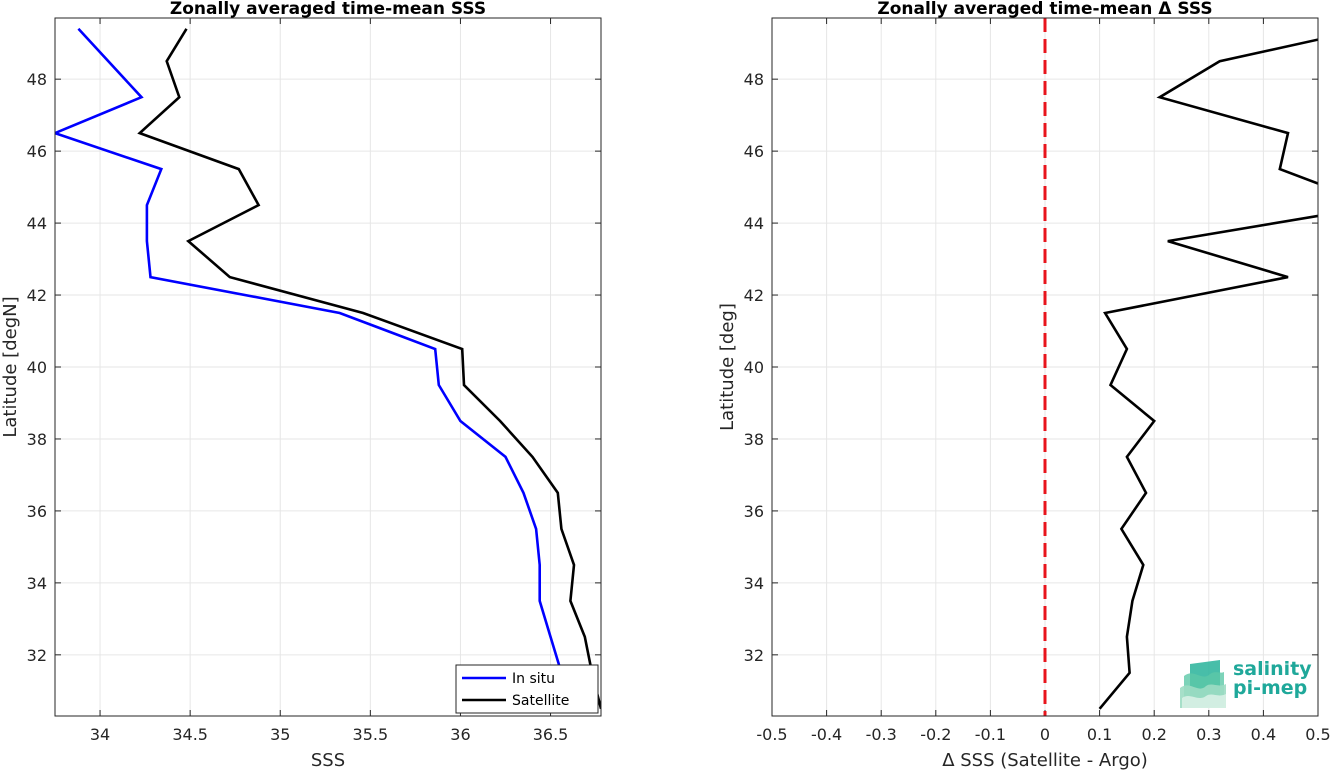 This screenshot has width=1330, height=770. Describe the element at coordinates (328, 760) in the screenshot. I see `x-axis-label: SSS` at that location.